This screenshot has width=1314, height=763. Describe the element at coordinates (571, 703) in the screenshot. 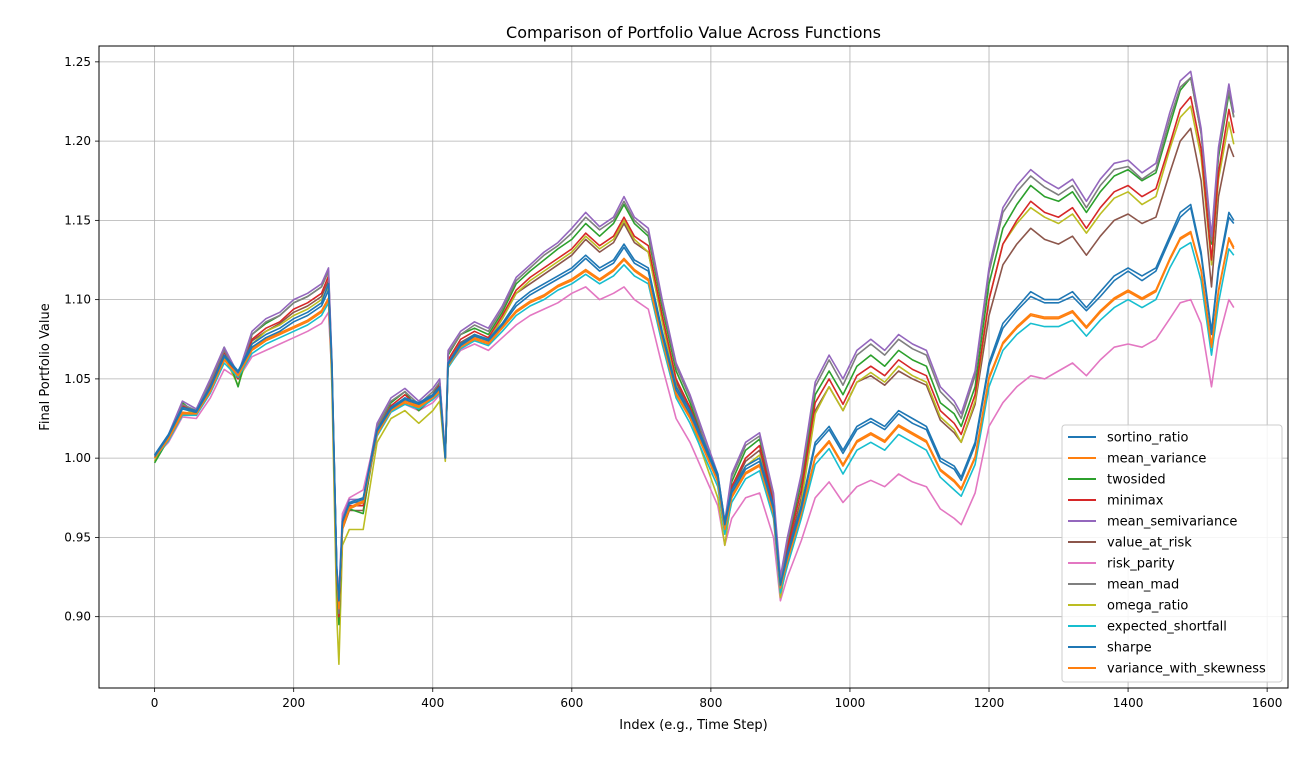

I see `x-tick-label: 600` at that location.